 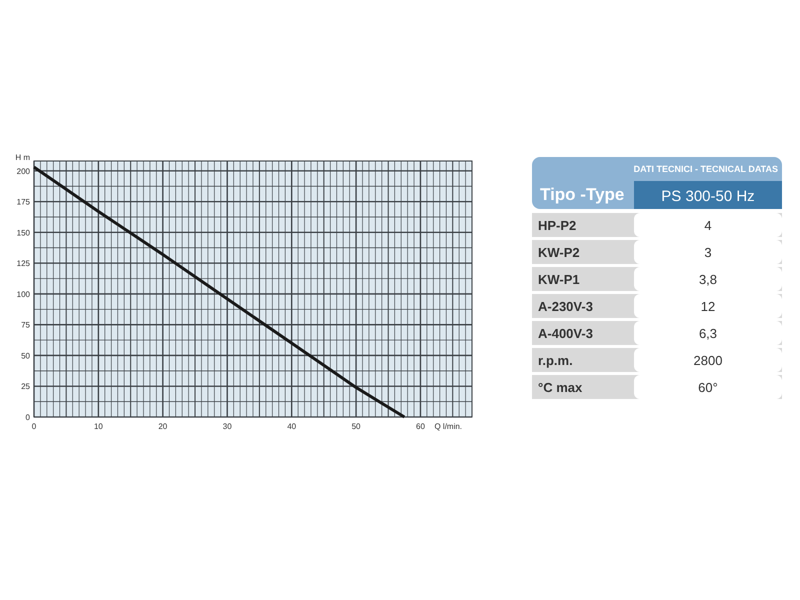 What do you see at coordinates (34, 426) in the screenshot?
I see `x-tick-label: 0` at bounding box center [34, 426].